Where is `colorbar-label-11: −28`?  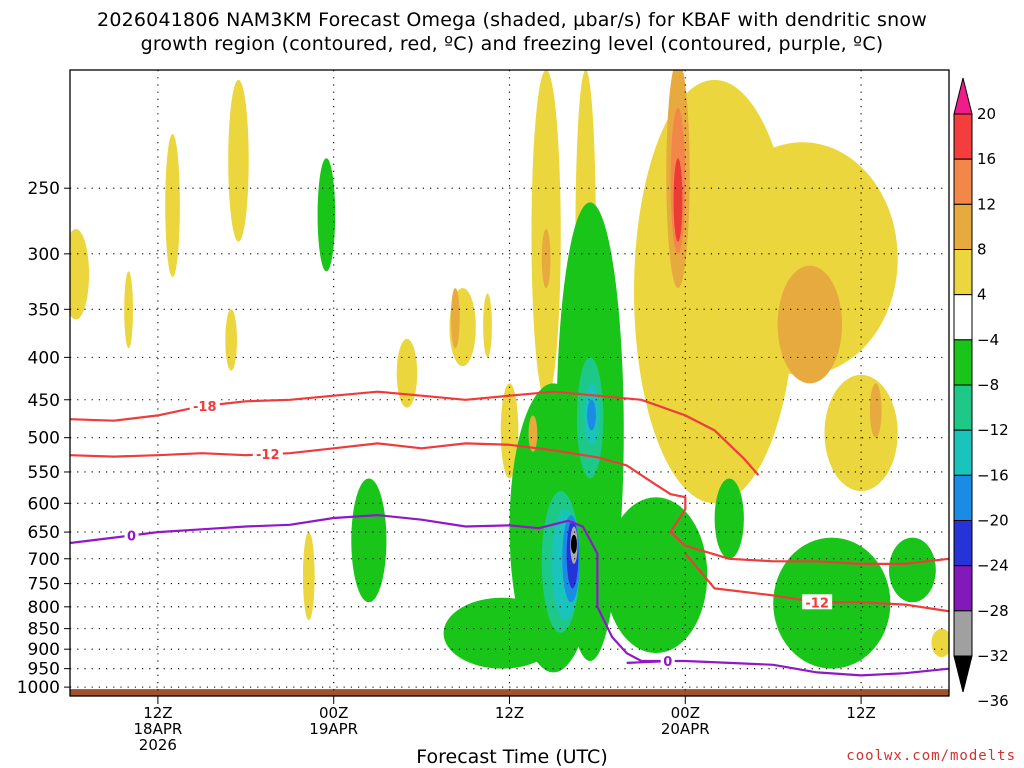
colorbar-label-11: −28 is located at coordinates (993, 611).